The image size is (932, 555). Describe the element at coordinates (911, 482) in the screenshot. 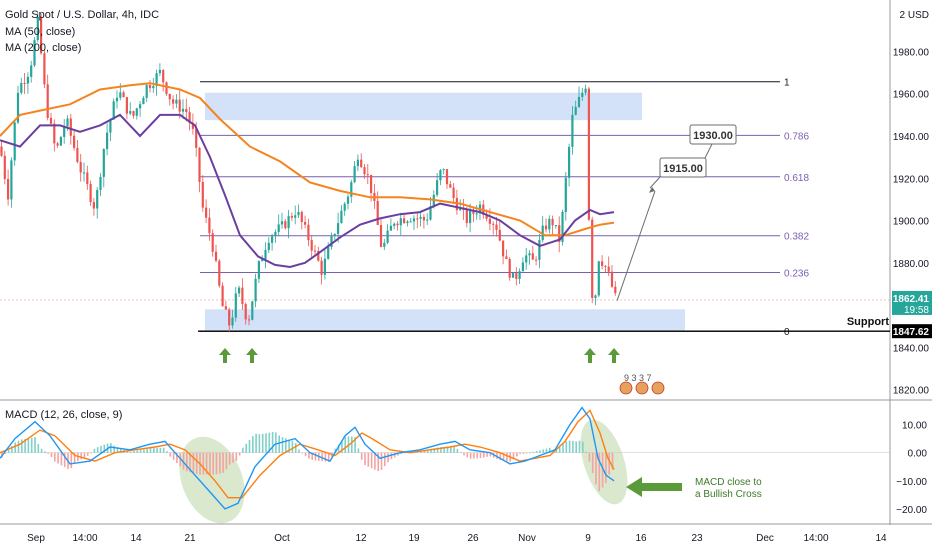

I see `macd-tick-label: −10.00` at that location.